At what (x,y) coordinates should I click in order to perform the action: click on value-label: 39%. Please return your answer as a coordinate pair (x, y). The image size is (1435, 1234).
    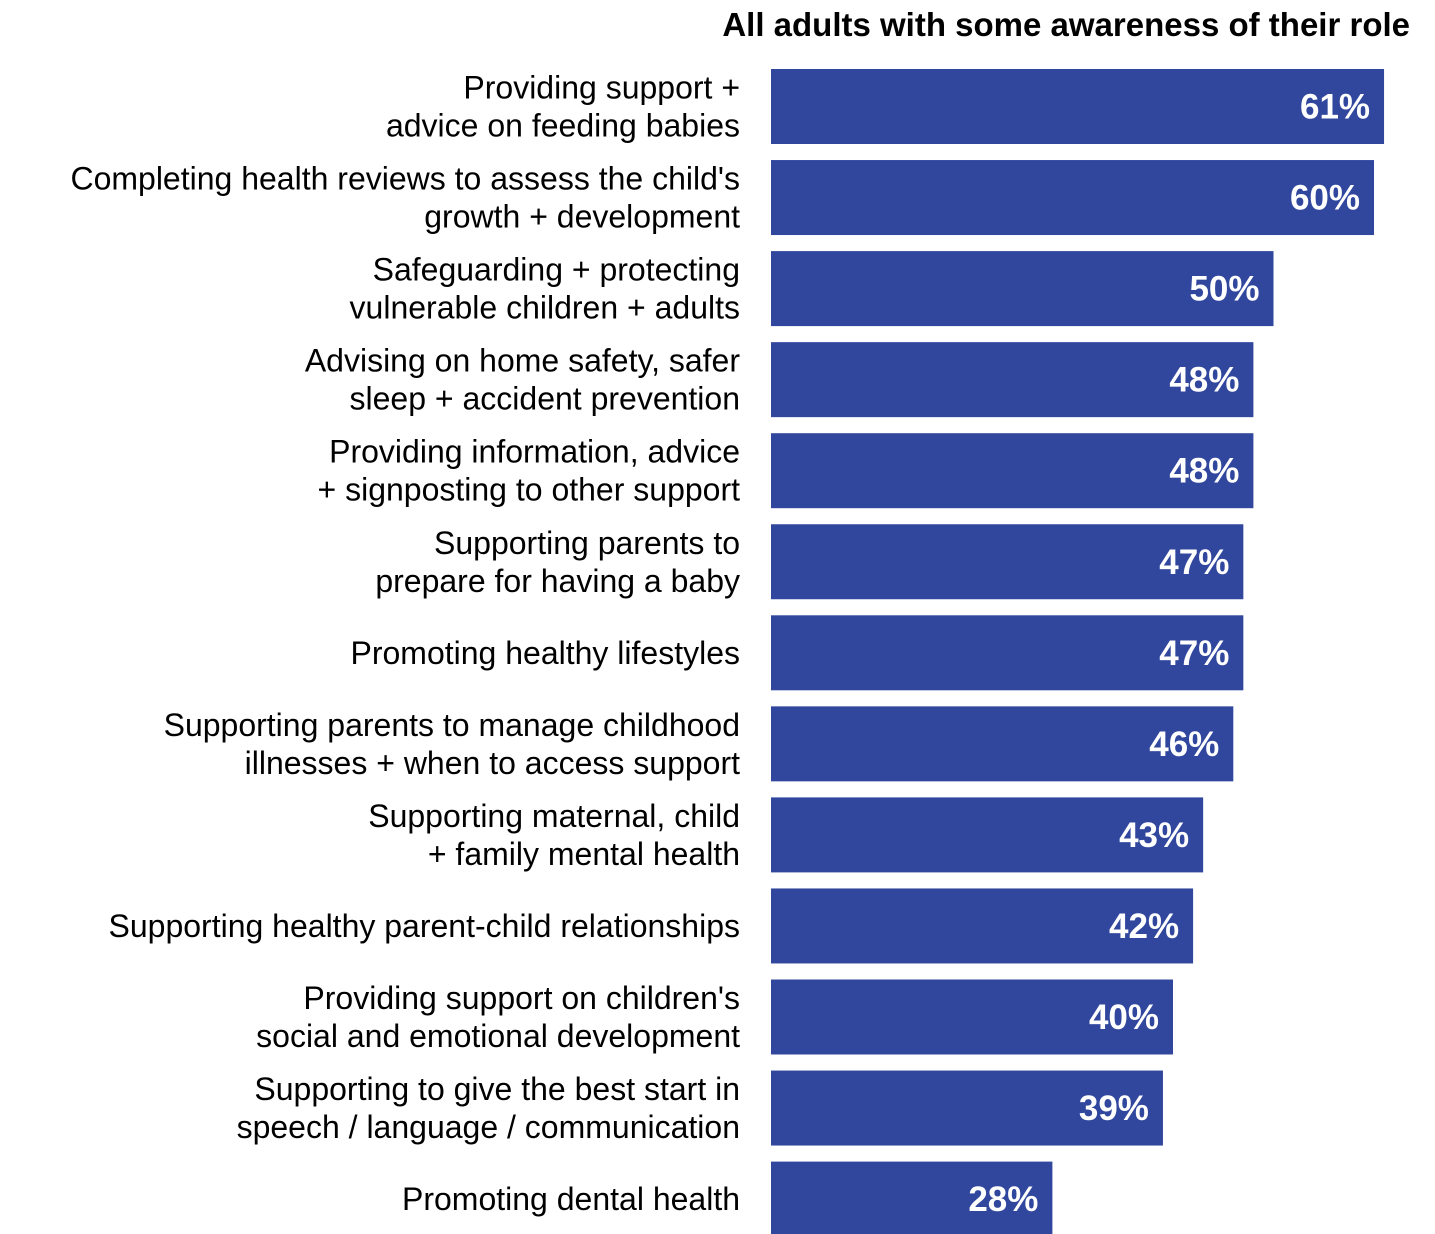
    Looking at the image, I should click on (1114, 1108).